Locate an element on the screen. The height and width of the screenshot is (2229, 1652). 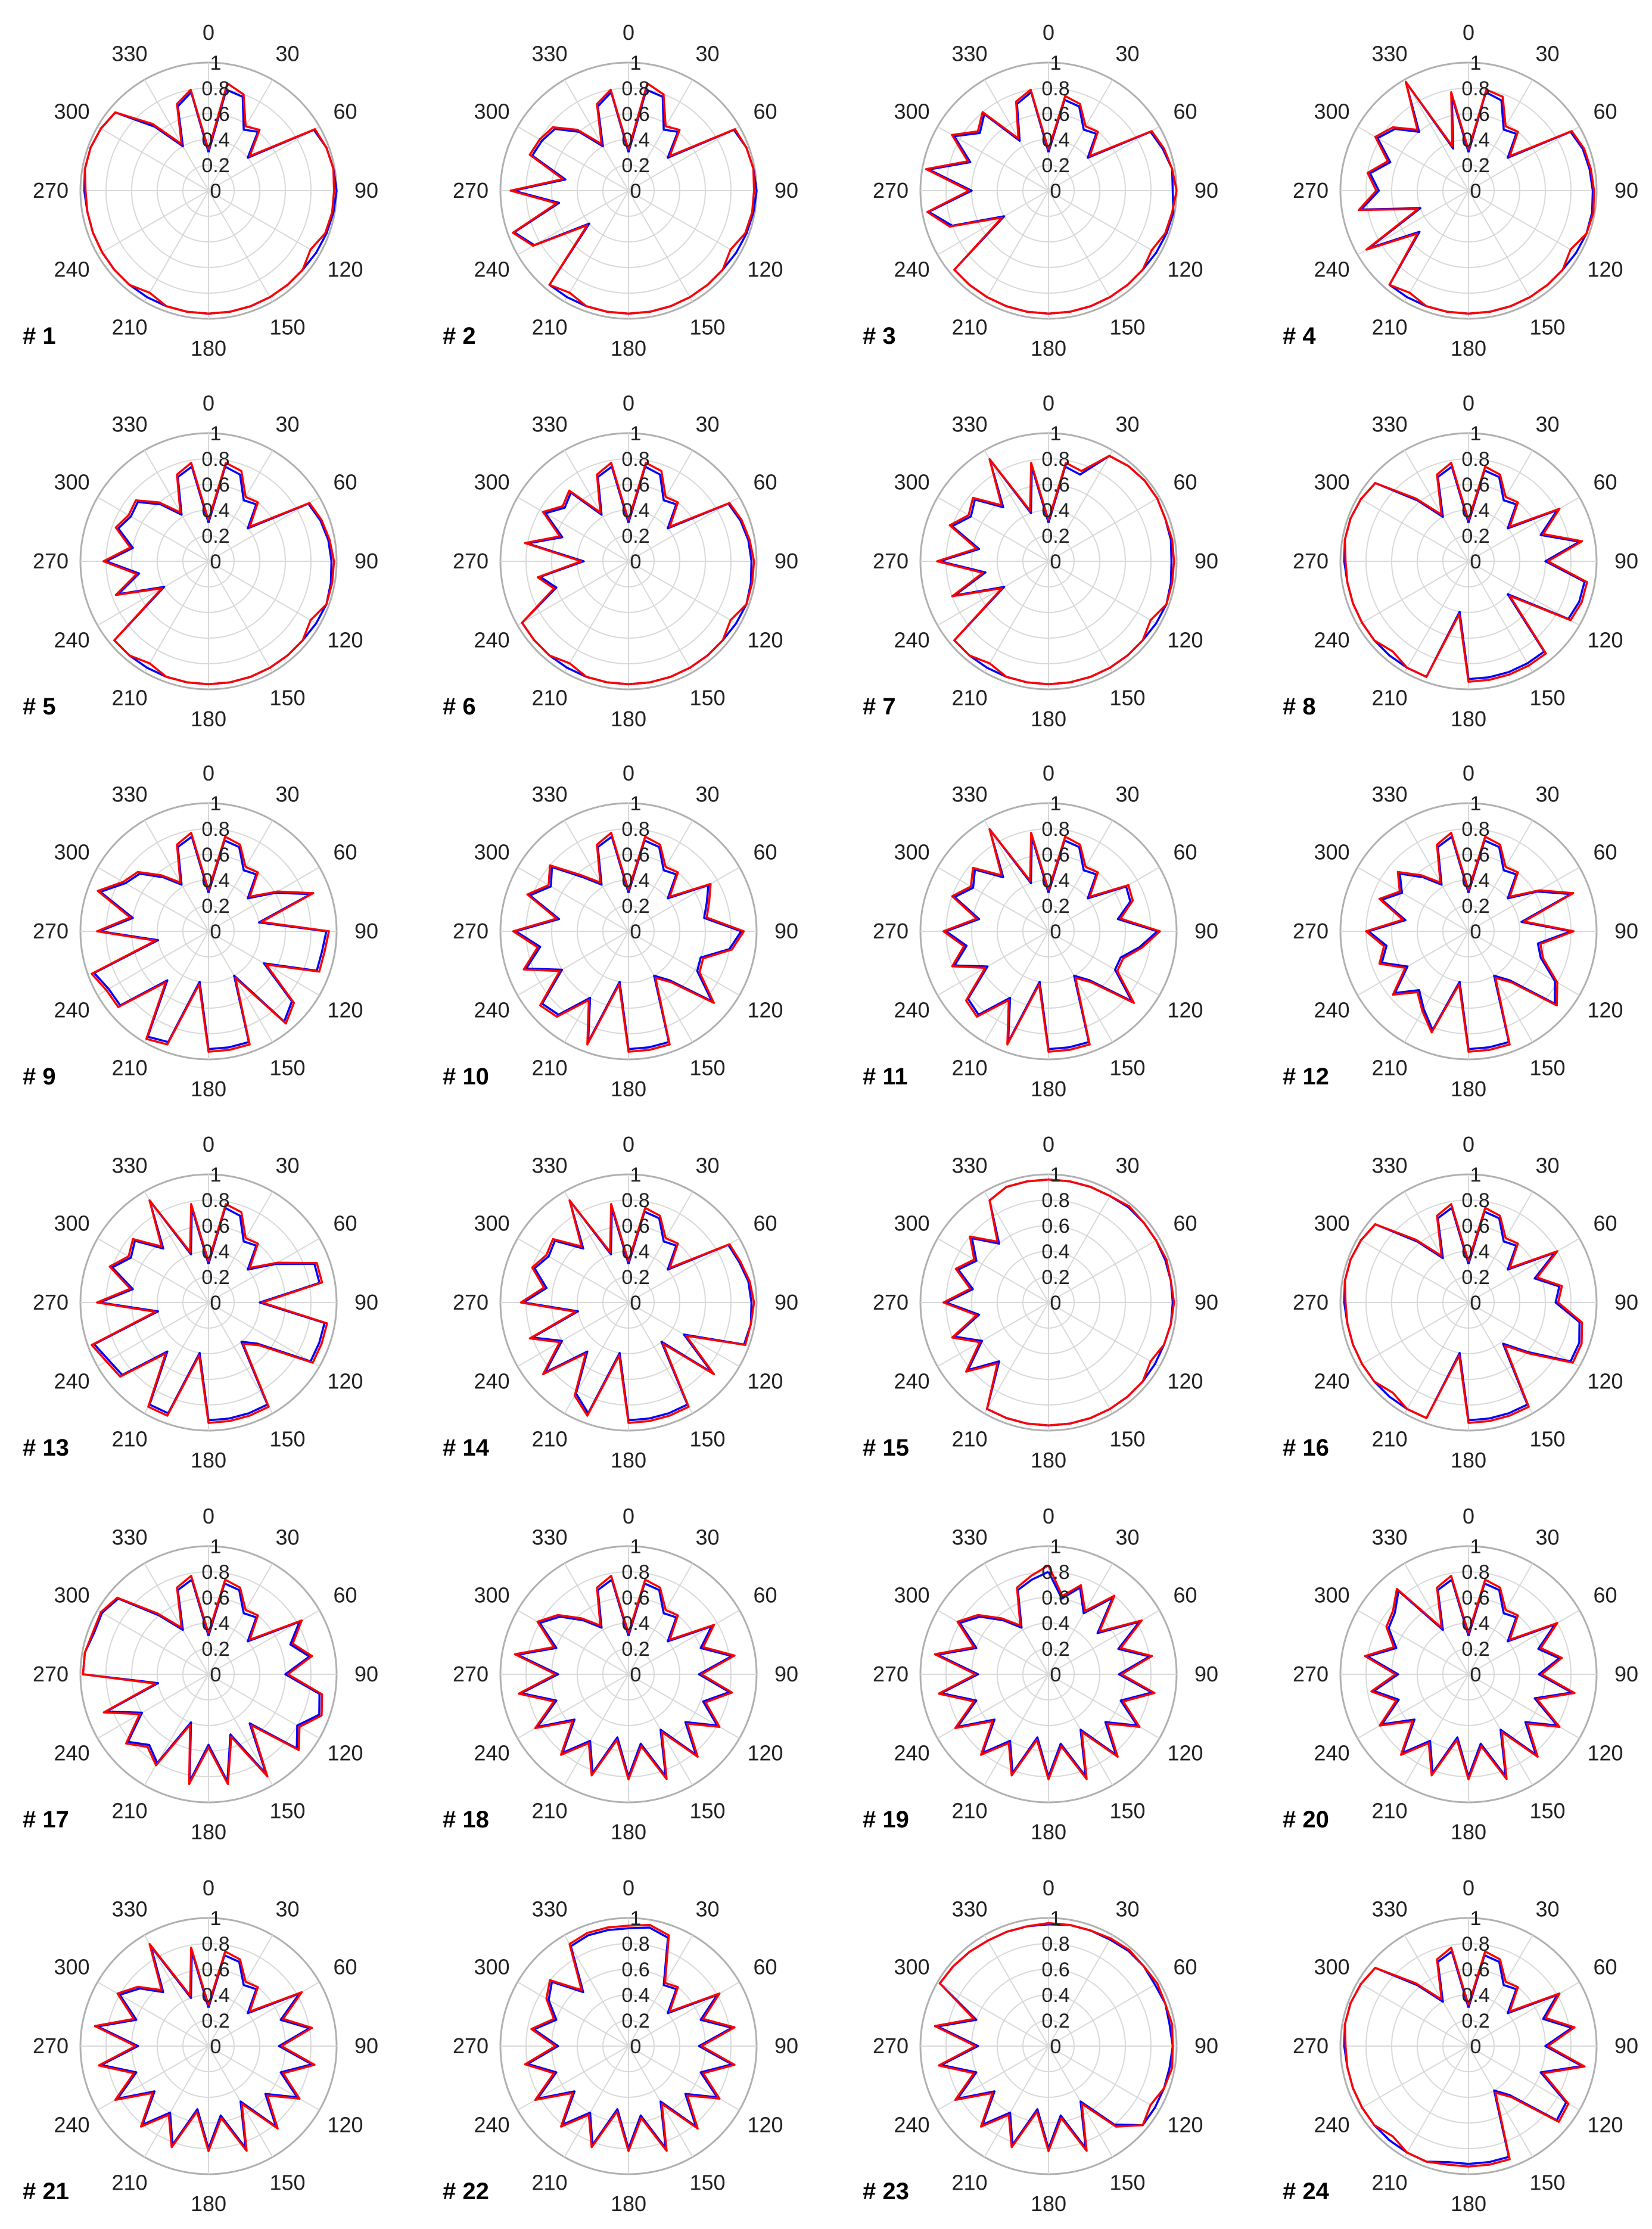
panel-title: # 10 is located at coordinates (466, 1077).